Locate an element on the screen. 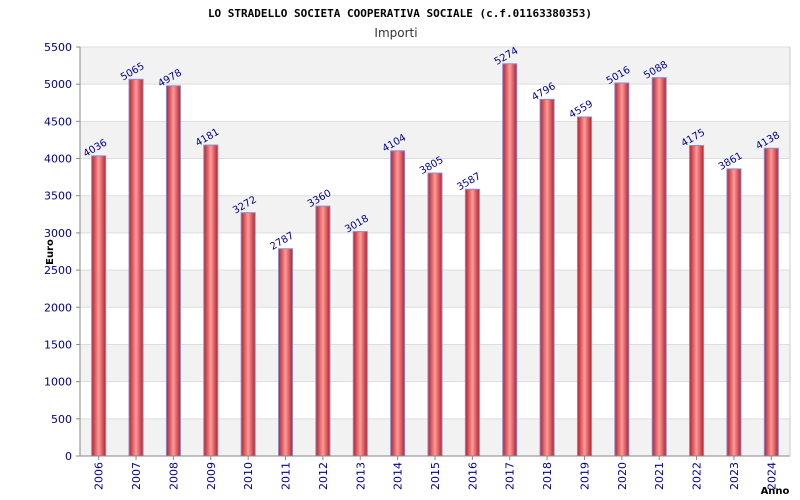  x-tick-label-2020: 2020 is located at coordinates (622, 476).